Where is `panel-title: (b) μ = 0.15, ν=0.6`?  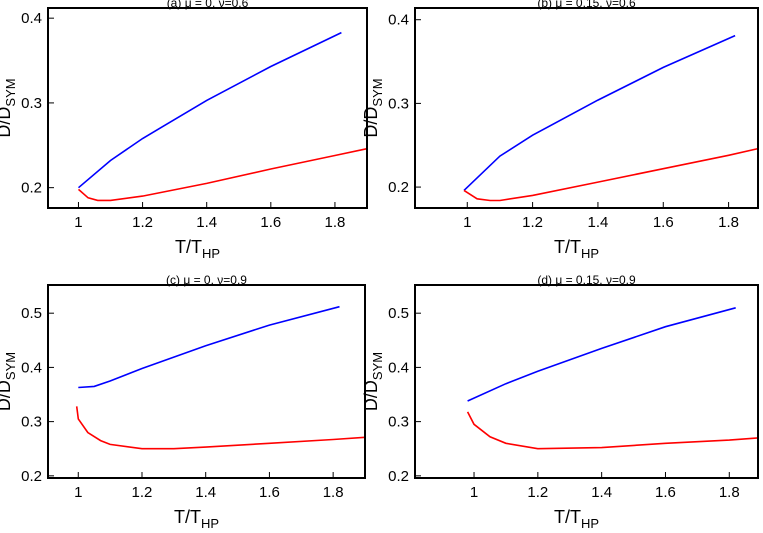
panel-title: (b) μ = 0.15, ν=0.6 is located at coordinates (586, 5).